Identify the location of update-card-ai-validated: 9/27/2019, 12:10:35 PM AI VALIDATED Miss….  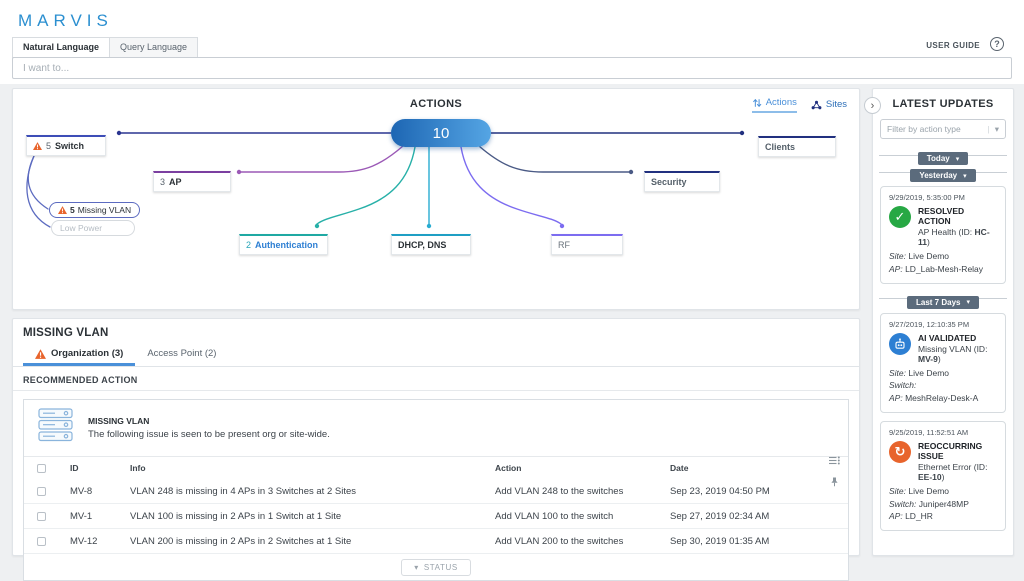
(943, 362).